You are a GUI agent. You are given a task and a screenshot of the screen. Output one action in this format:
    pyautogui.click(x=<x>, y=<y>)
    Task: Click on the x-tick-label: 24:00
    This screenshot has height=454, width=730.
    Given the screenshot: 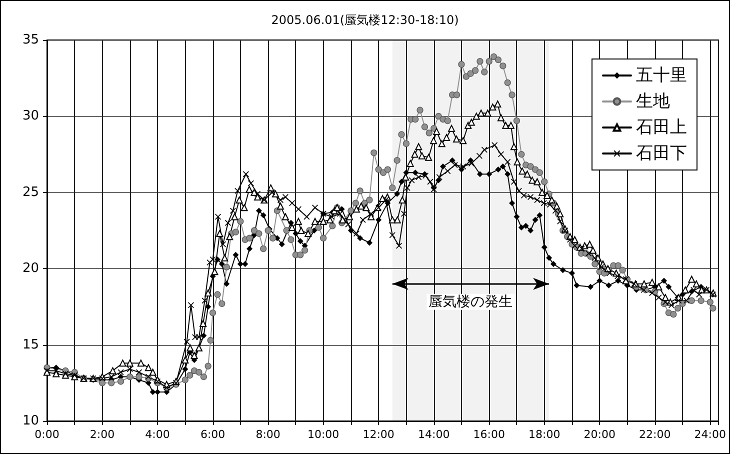 What is the action you would take?
    pyautogui.click(x=710, y=434)
    